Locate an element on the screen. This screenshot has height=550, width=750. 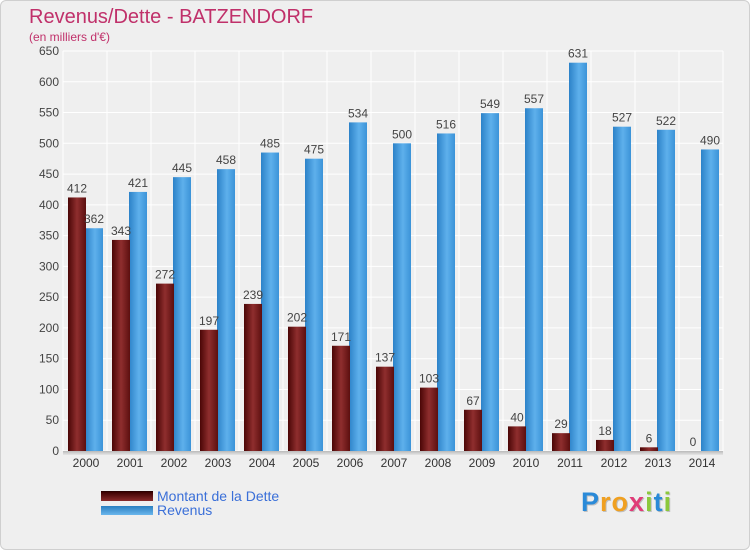
revenue-label-2009: 549 is located at coordinates (490, 104).